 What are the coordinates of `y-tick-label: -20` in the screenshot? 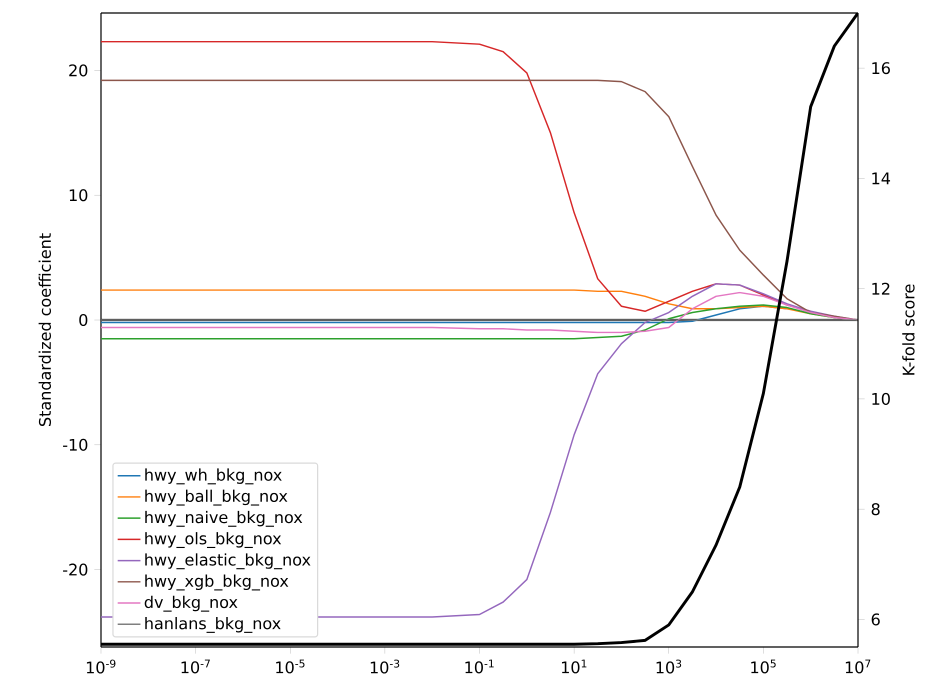 It's located at (75, 570).